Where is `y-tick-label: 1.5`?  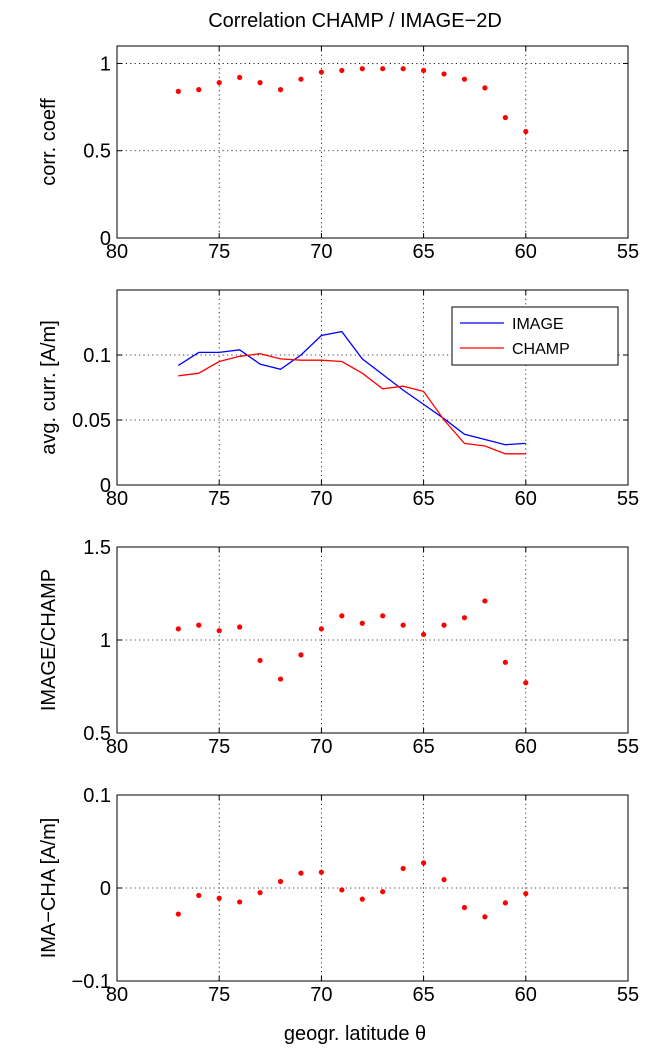 y-tick-label: 1.5 is located at coordinates (97, 548).